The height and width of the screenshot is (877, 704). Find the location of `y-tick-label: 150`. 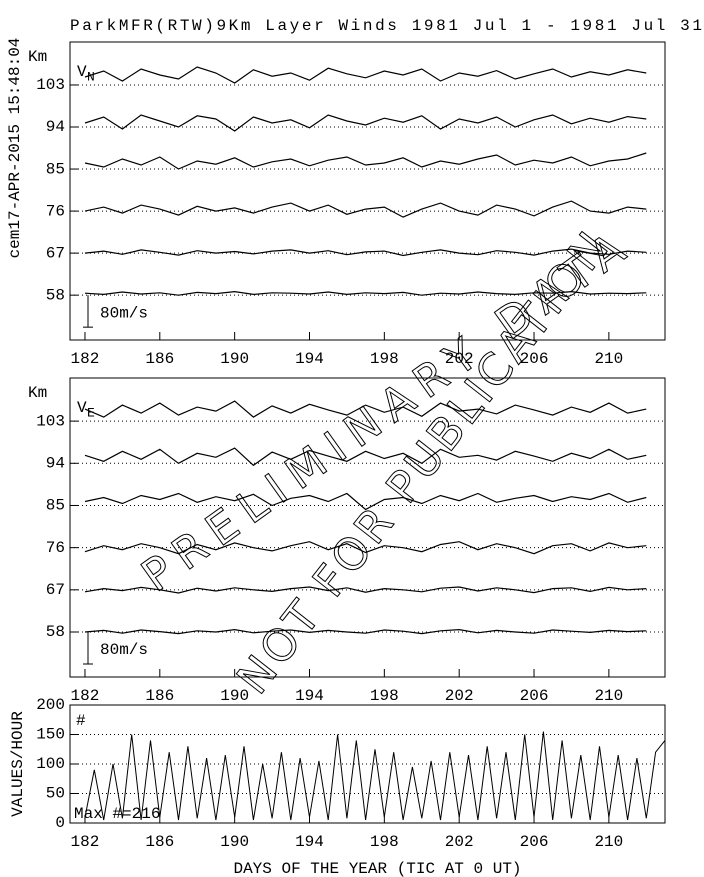

y-tick-label: 150 is located at coordinates (50, 735).